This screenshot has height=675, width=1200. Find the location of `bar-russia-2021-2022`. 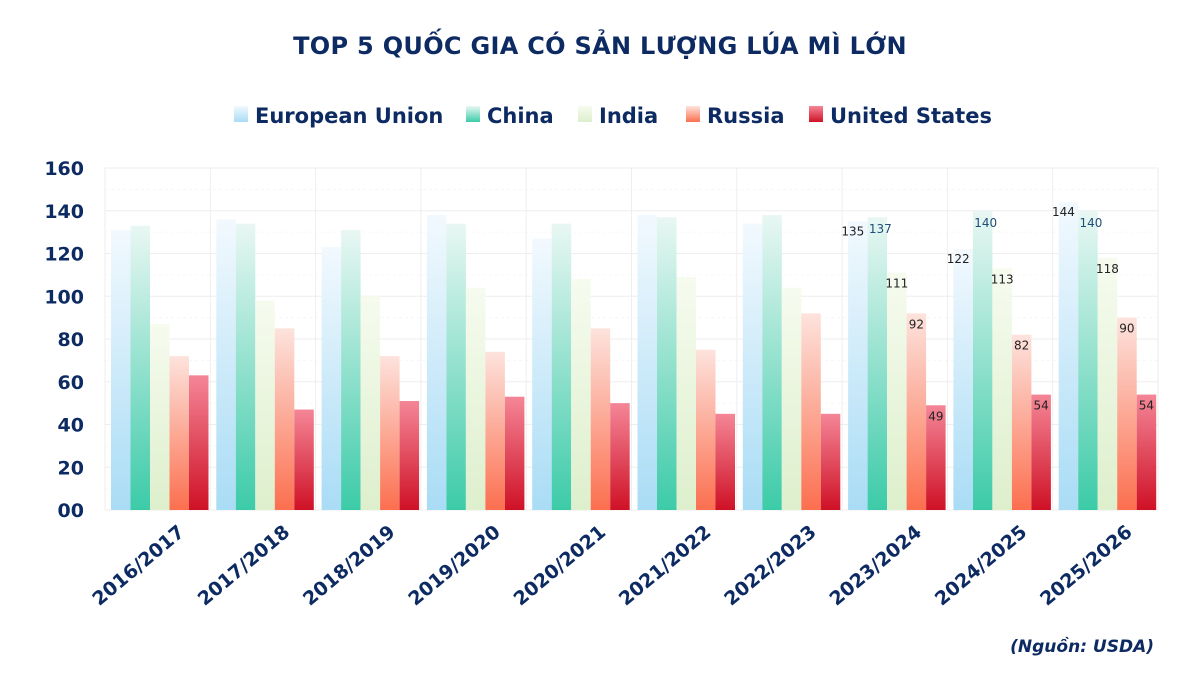

bar-russia-2021-2022 is located at coordinates (706, 429).